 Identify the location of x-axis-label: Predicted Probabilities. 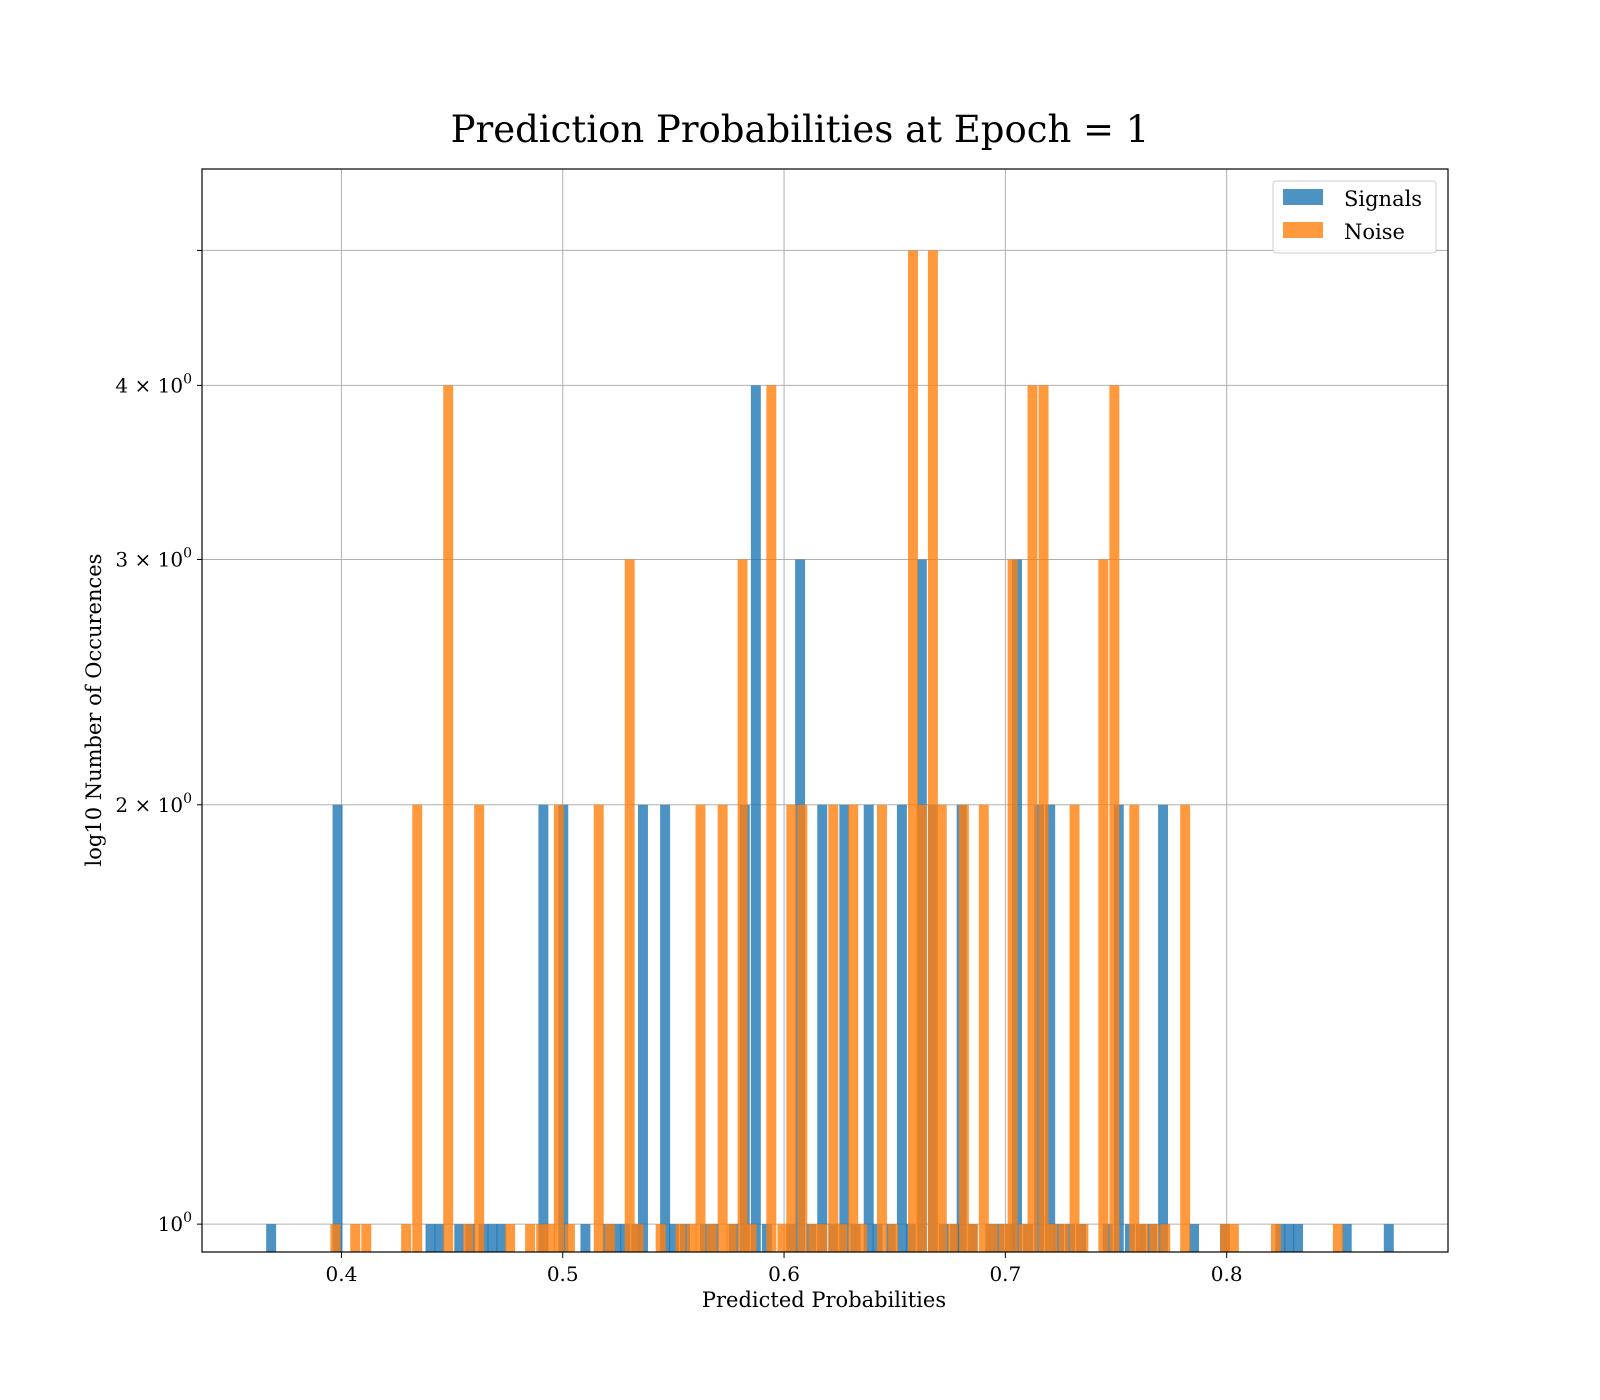
(824, 1300).